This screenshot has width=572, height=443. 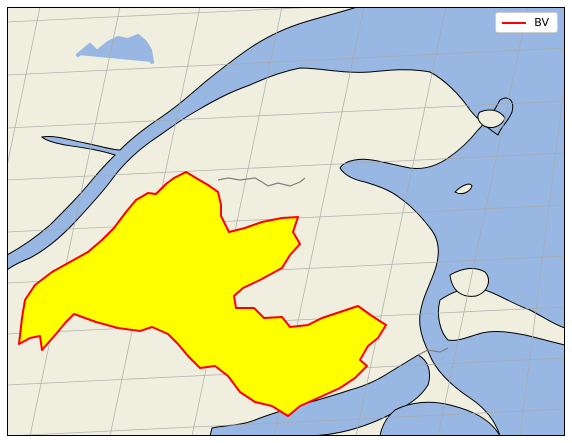 I want to click on southern-inlet, so click(x=440, y=418).